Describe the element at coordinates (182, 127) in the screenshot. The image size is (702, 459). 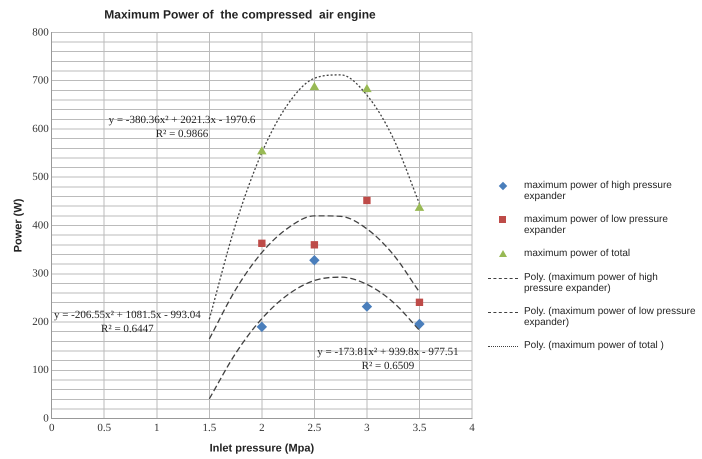
I see `annotation: y = -380.36x² + 2021.3x - 1970.6 R² = 0.9866` at that location.